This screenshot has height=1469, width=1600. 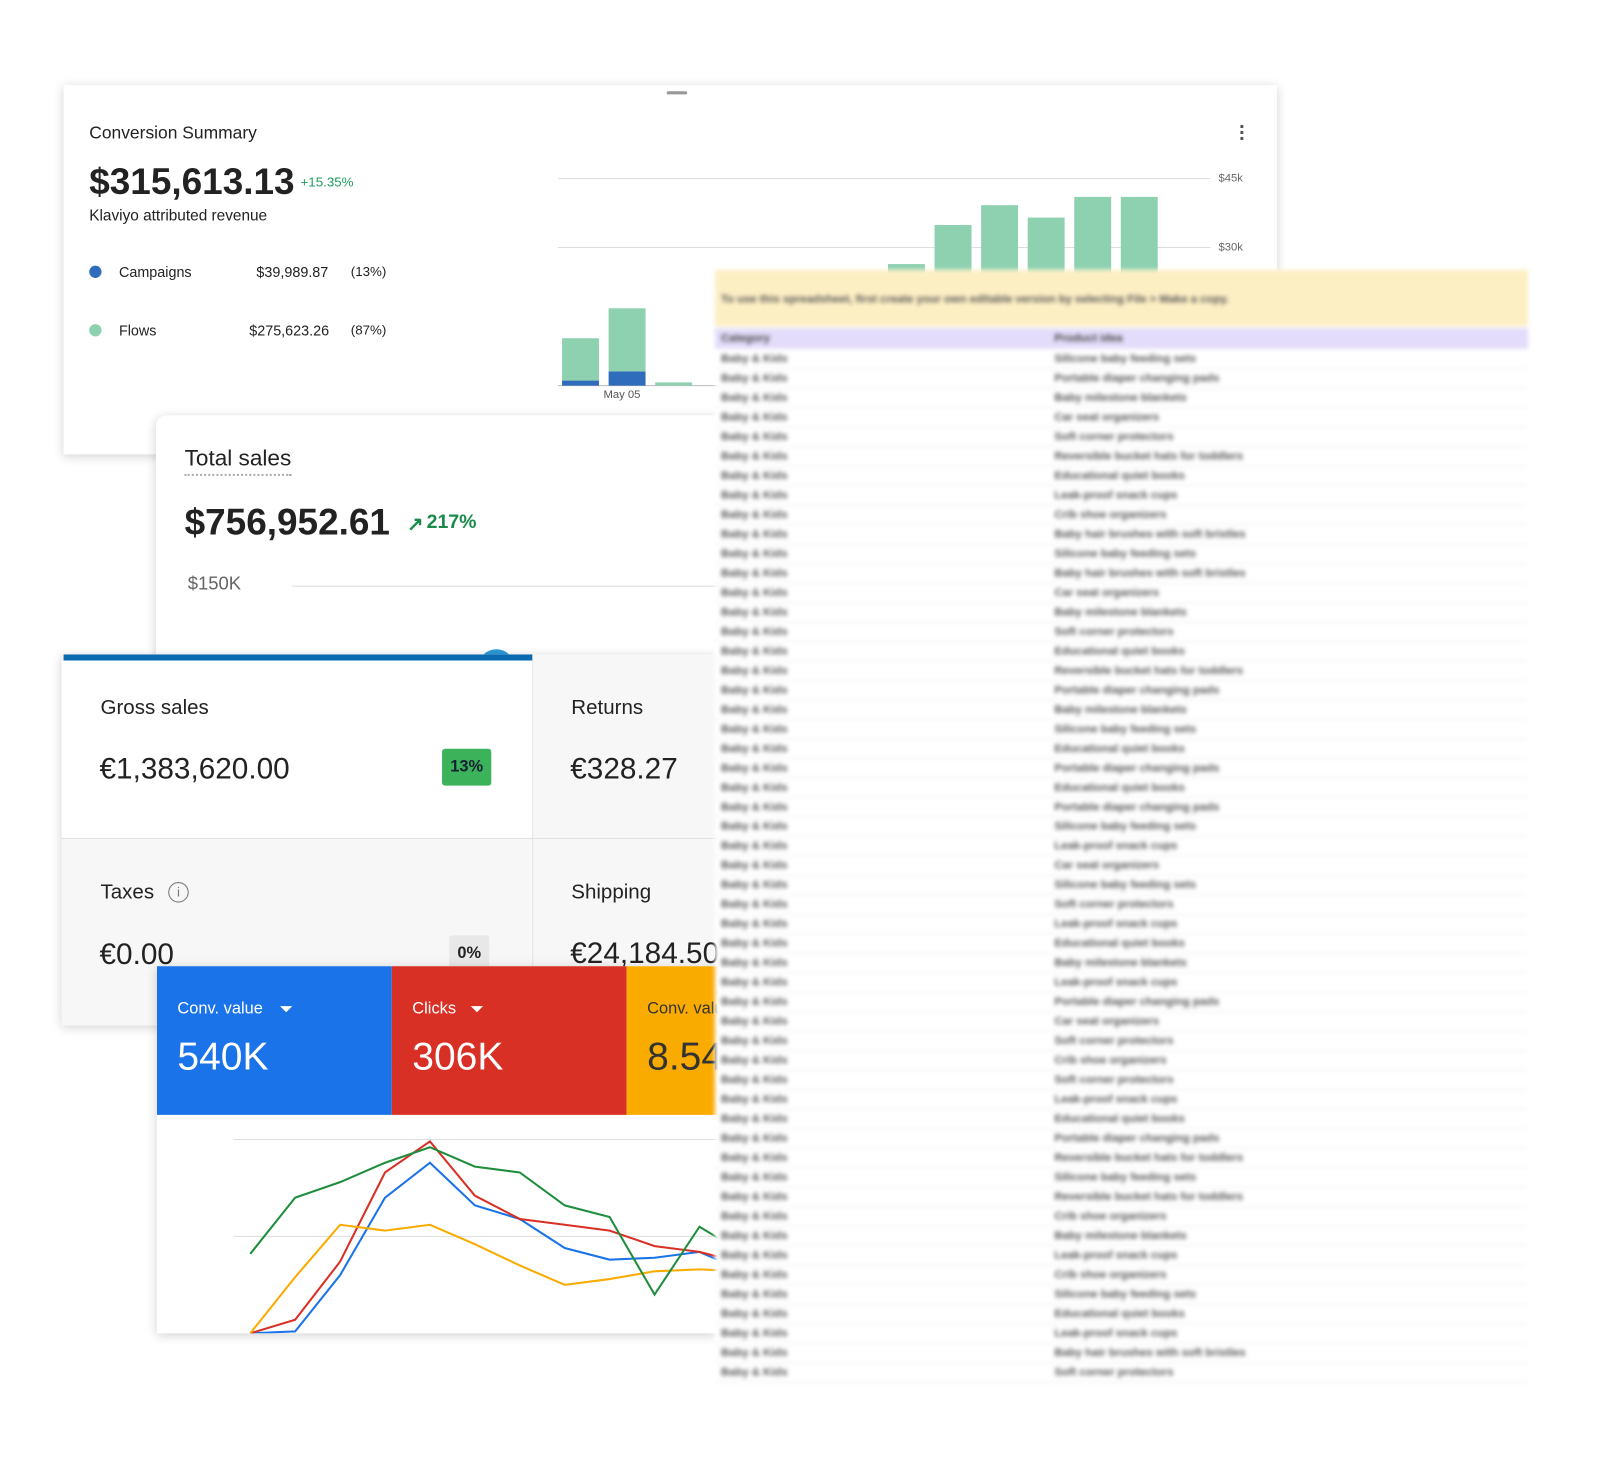 I want to click on total-sales-card: Total sales $756,952.61 ↗ 217% $150K, so click(x=443, y=536).